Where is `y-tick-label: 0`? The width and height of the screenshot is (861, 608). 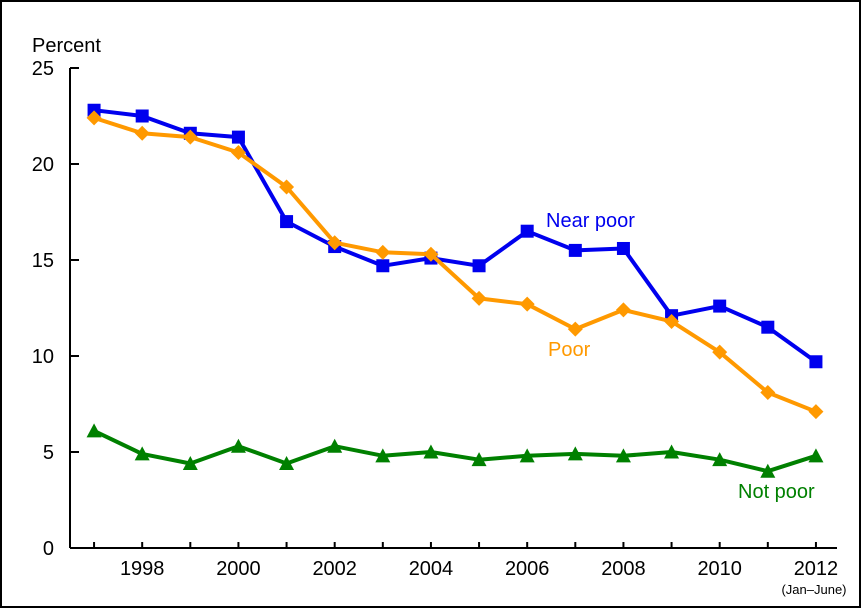 y-tick-label: 0 is located at coordinates (48, 549).